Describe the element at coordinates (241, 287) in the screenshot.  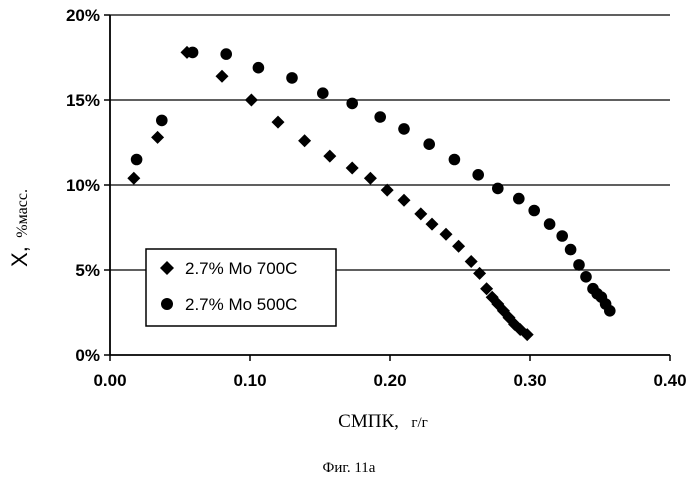
I see `legend: 2.7% Mo 700C 2.7% Mo 500C` at that location.